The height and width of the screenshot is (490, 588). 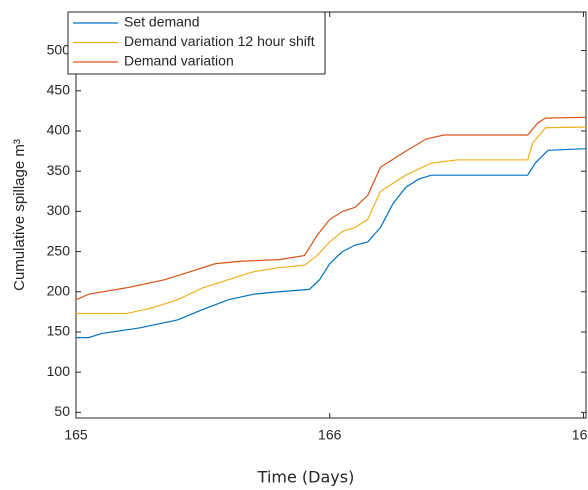 I want to click on x-tick-label: 166, so click(x=330, y=435).